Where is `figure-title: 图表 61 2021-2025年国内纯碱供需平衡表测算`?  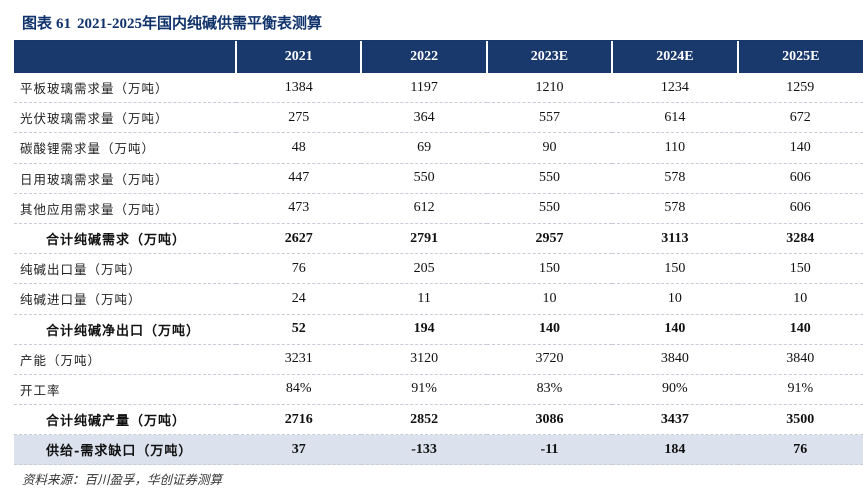
figure-title: 图表 61 2021-2025年国内纯碱供需平衡表测算 is located at coordinates (172, 23).